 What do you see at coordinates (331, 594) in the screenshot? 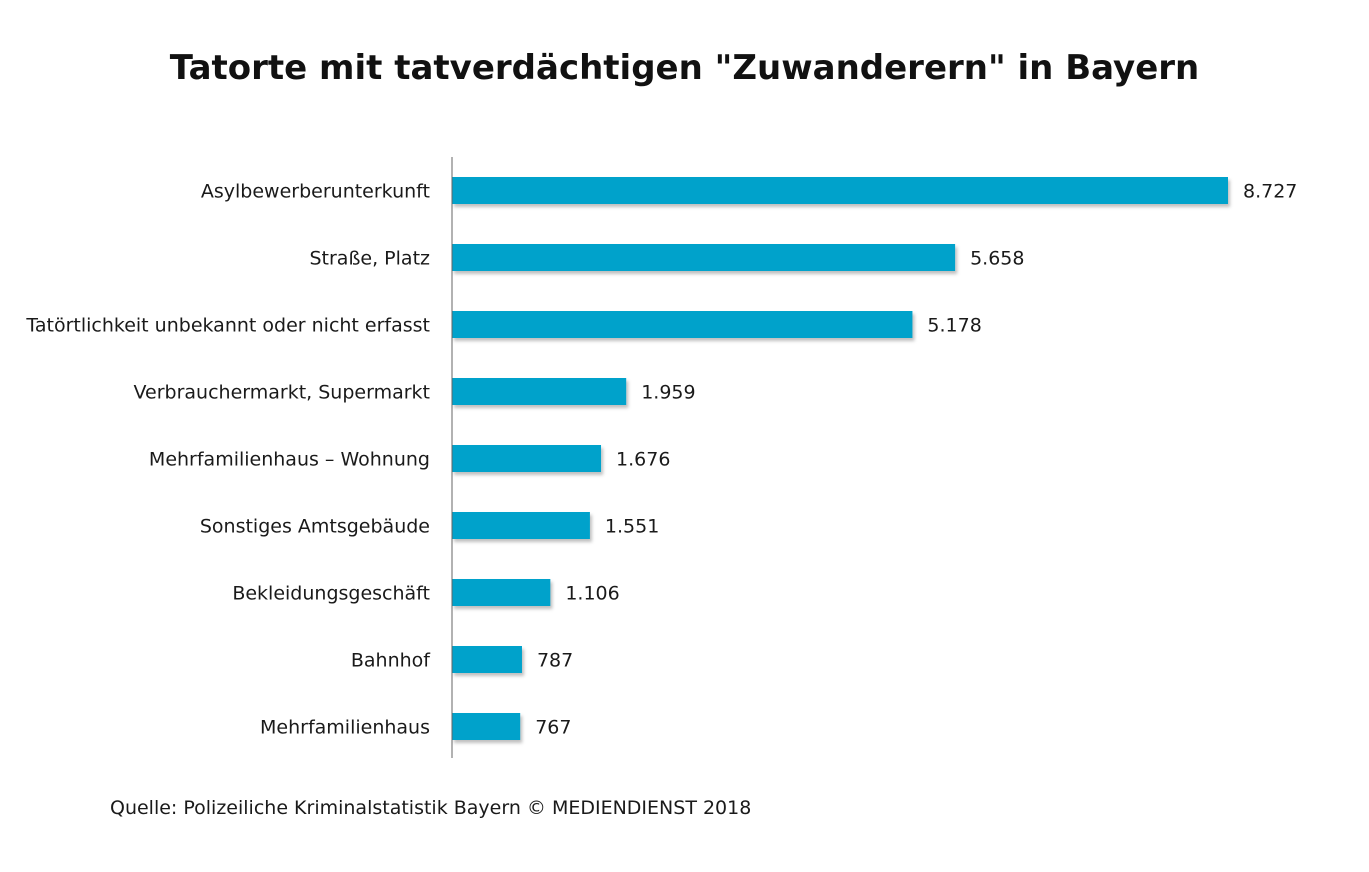
I see `category-label: Bekleidungsgeschäft` at bounding box center [331, 594].